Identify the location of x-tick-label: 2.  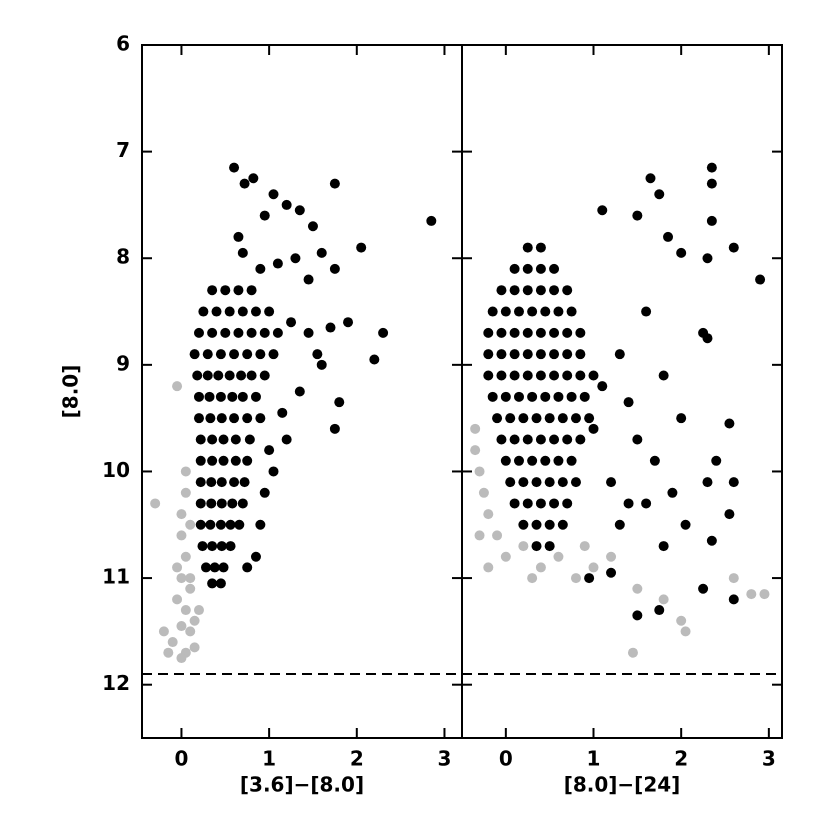
(681, 759).